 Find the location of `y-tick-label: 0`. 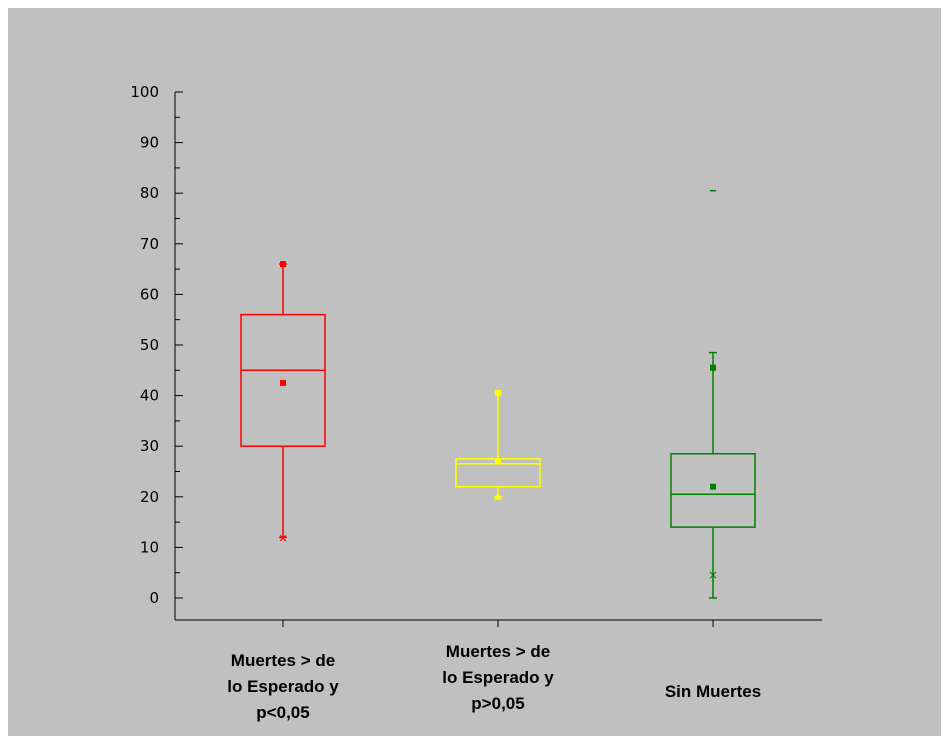

y-tick-label: 0 is located at coordinates (154, 598).